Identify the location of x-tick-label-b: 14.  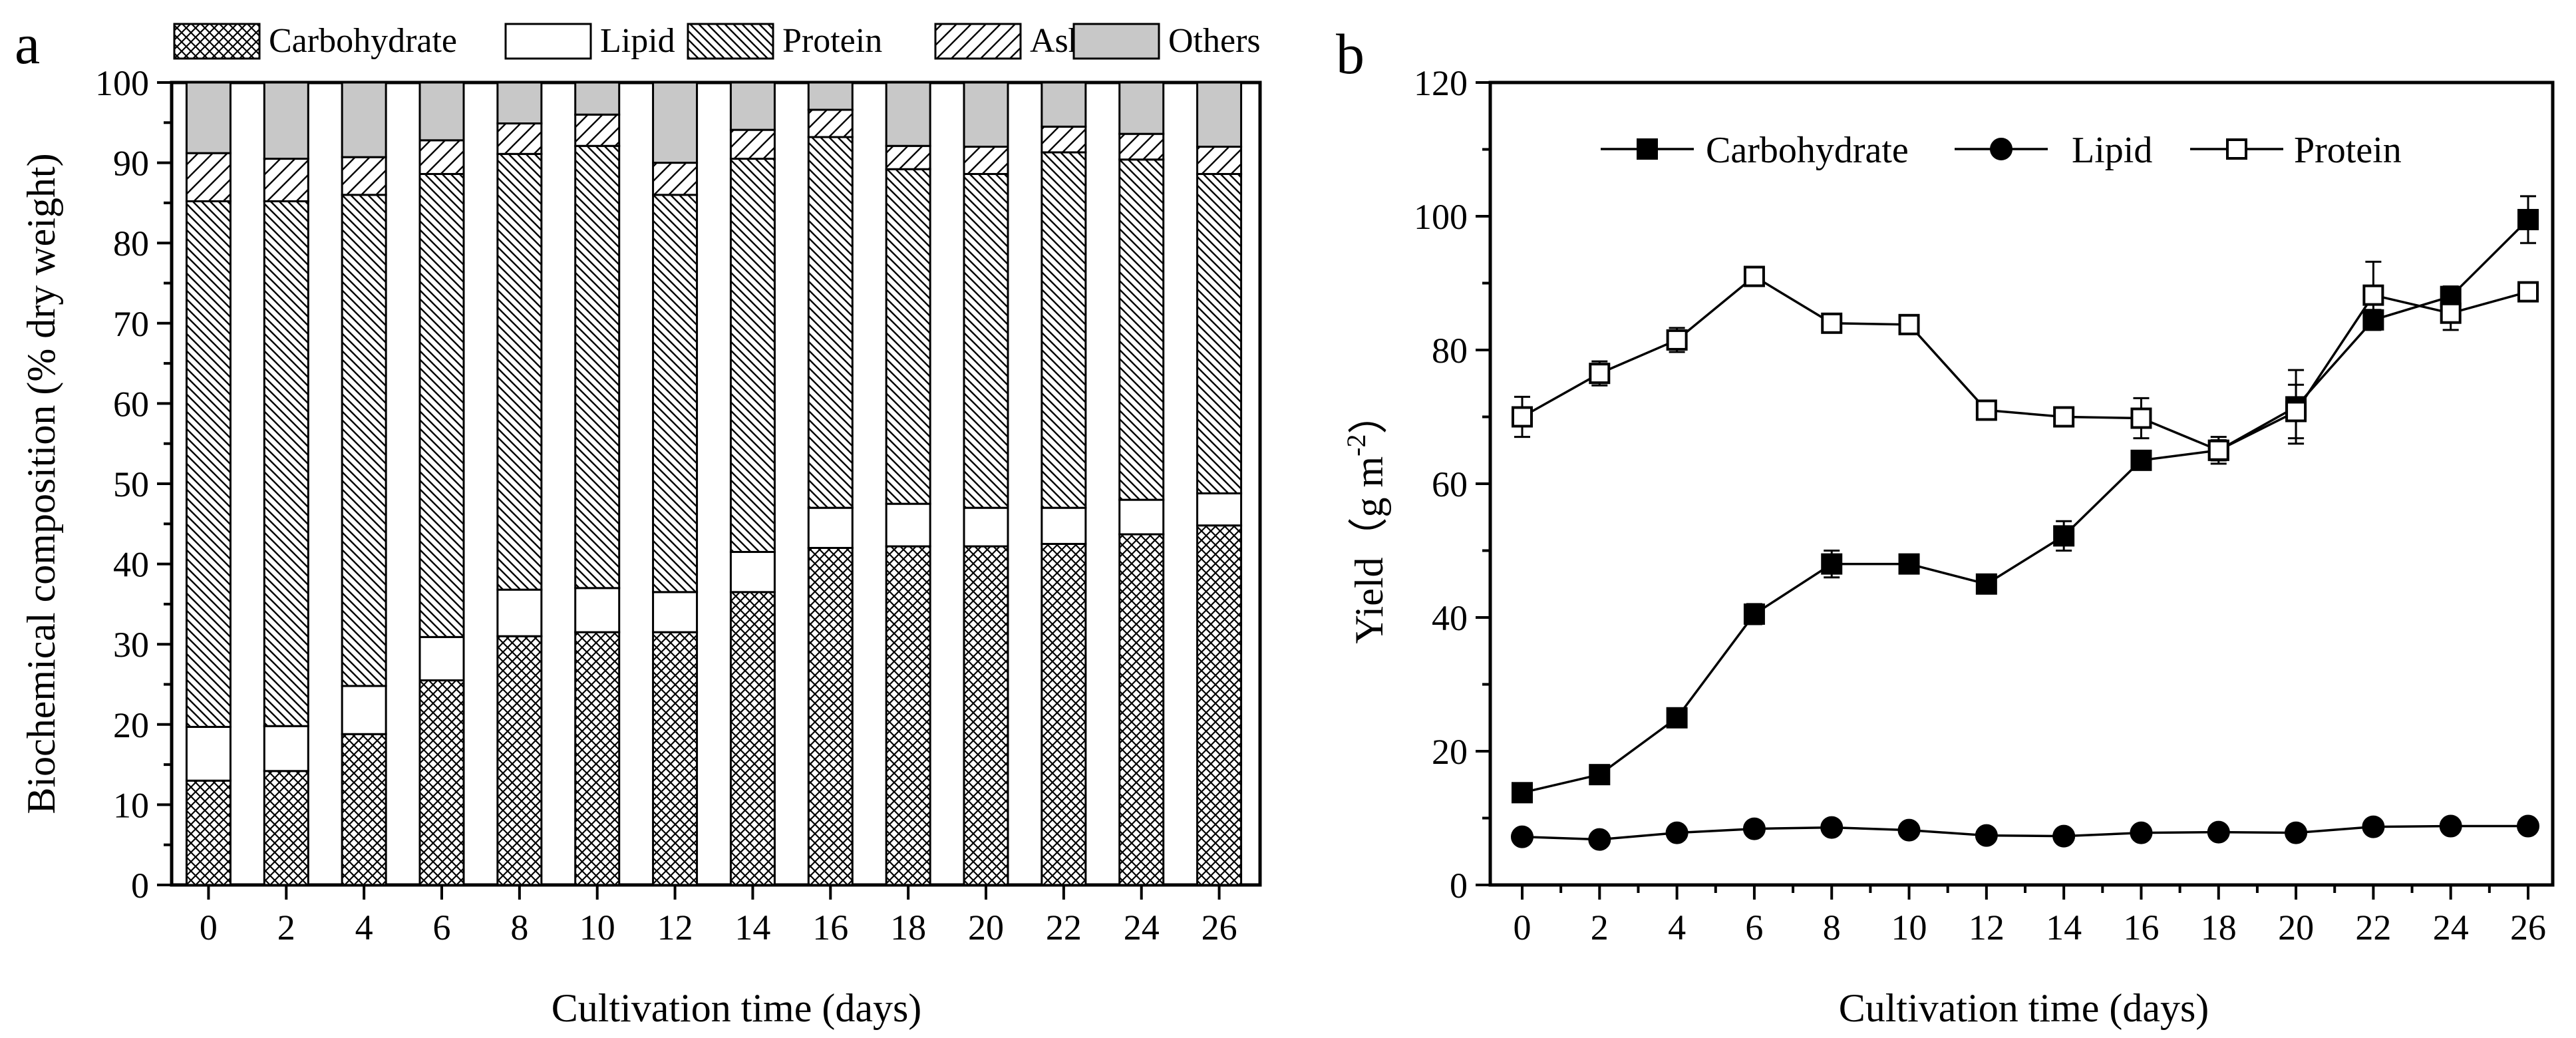
(2064, 928).